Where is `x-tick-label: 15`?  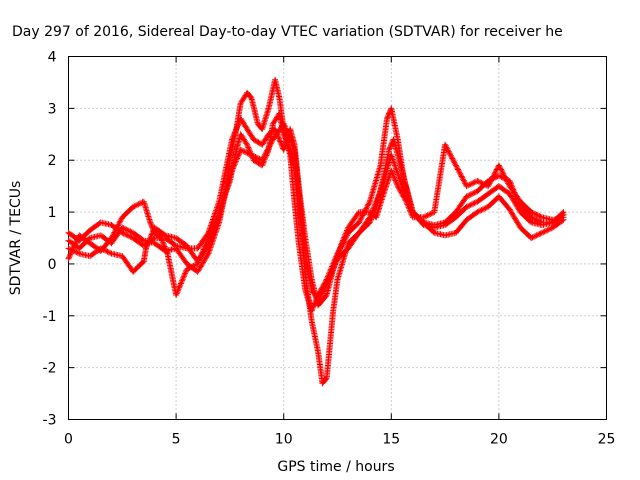 x-tick-label: 15 is located at coordinates (391, 440).